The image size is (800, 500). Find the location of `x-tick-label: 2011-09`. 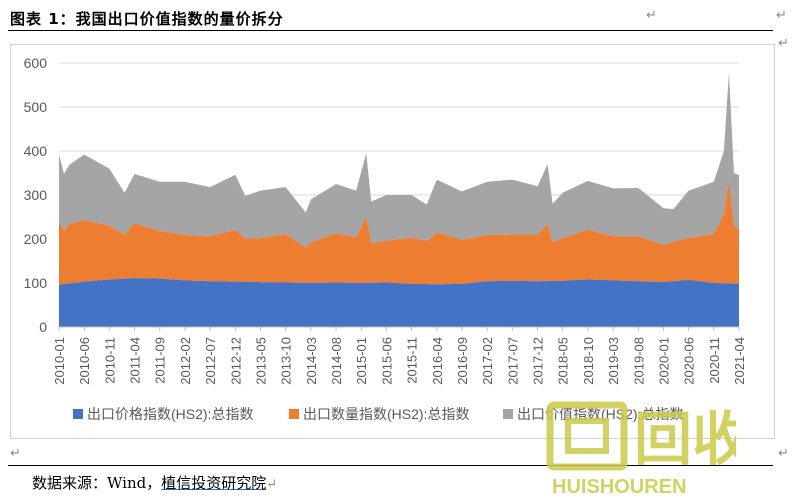

x-tick-label: 2011-09 is located at coordinates (160, 360).